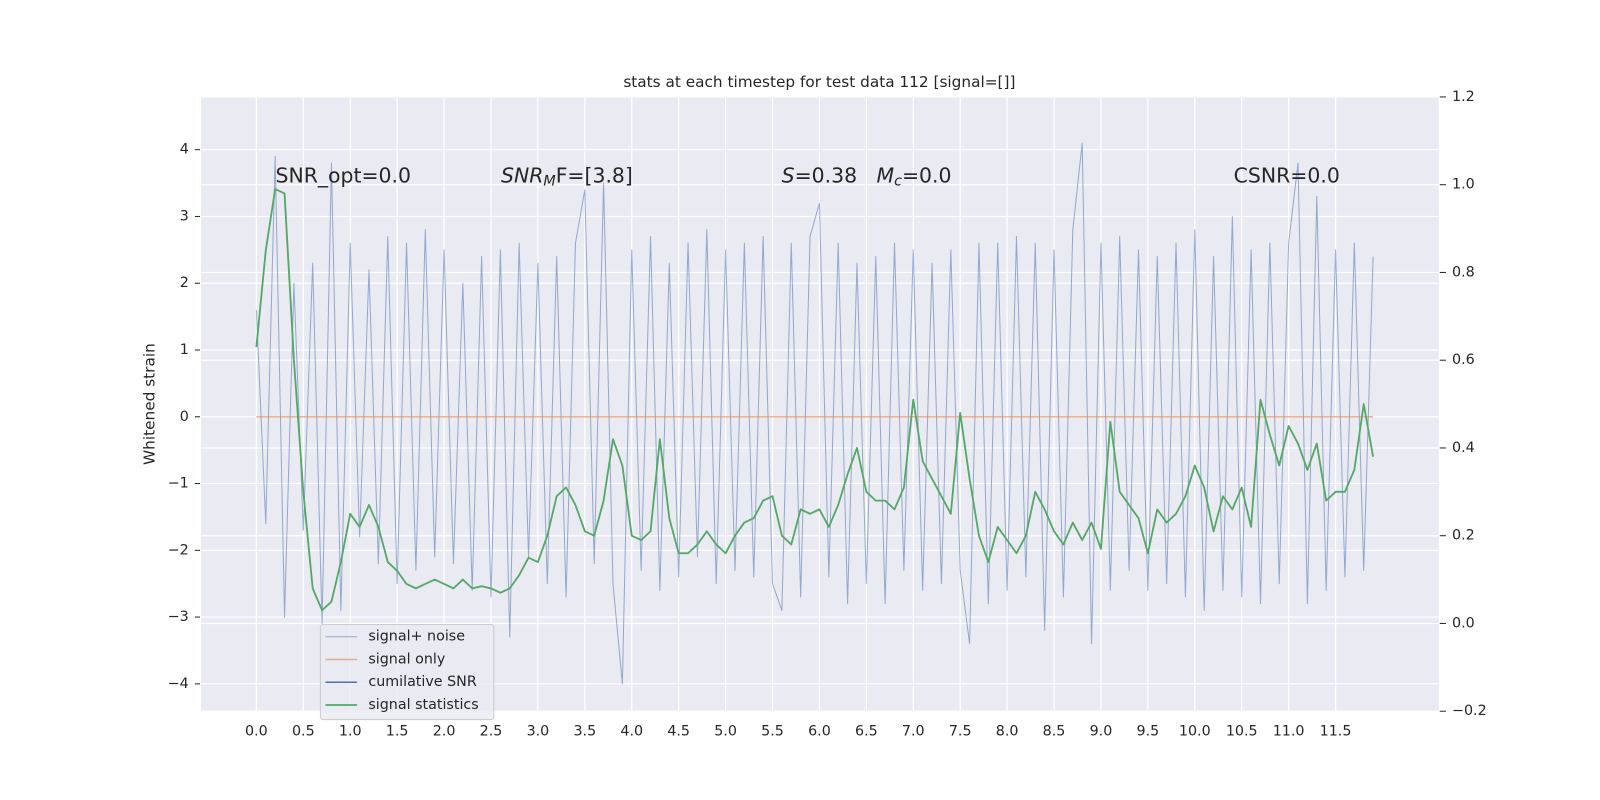 The width and height of the screenshot is (1600, 800). I want to click on annotation-part: SNR, so click(522, 176).